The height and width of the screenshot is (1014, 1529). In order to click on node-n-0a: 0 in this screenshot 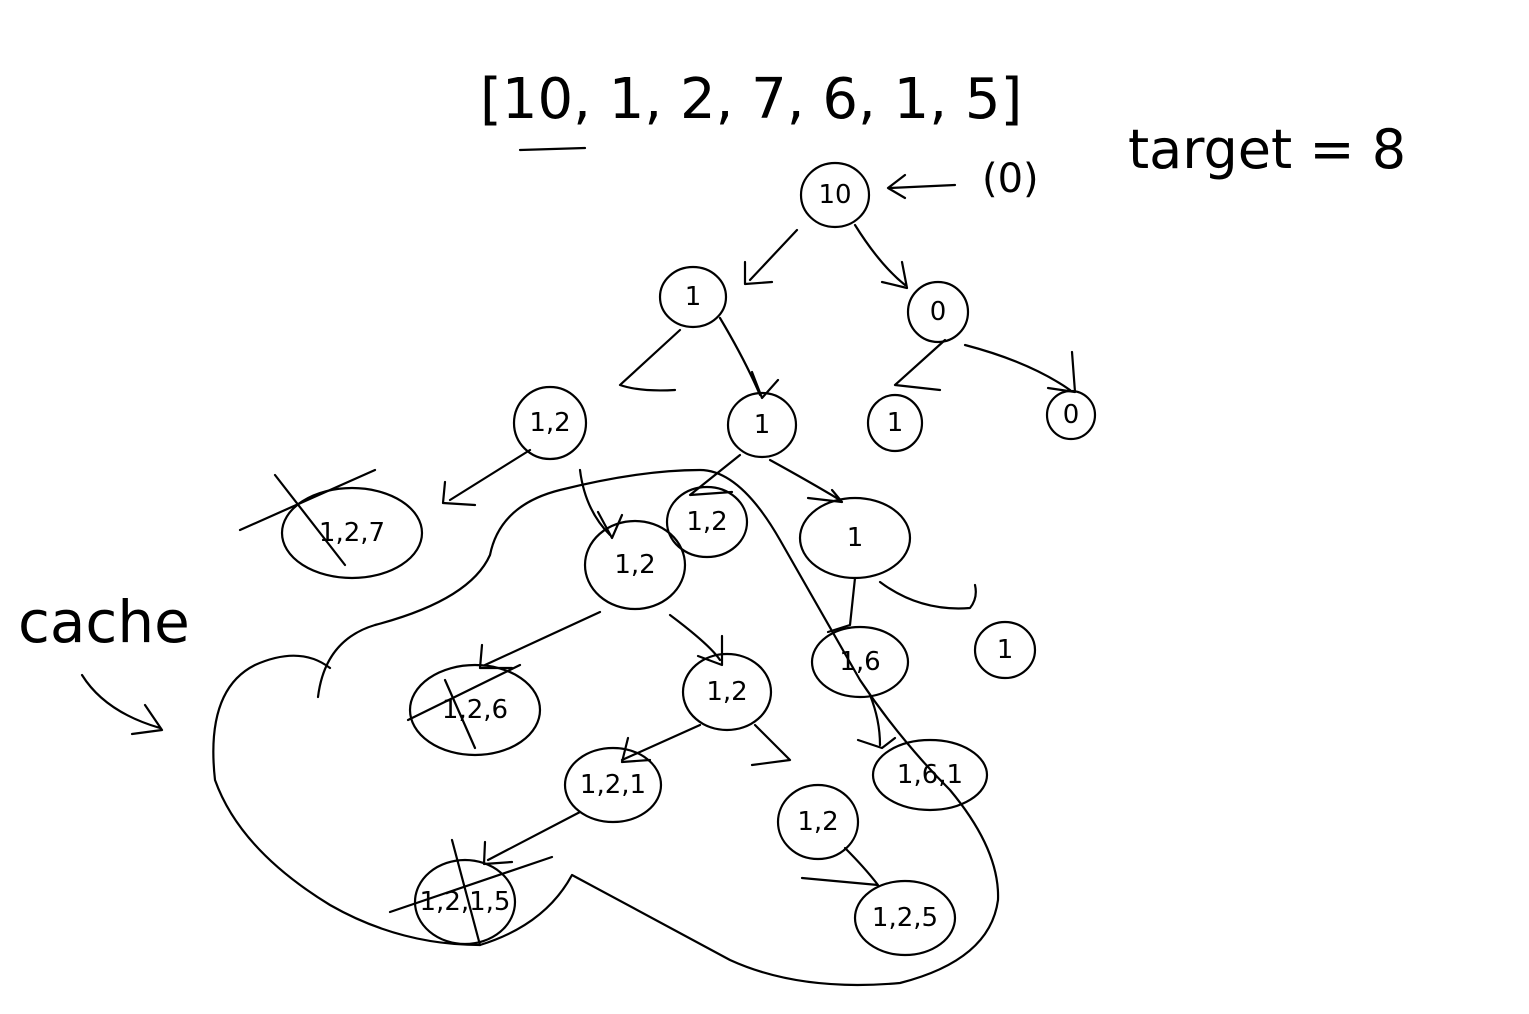, I will do `click(938, 312)`.